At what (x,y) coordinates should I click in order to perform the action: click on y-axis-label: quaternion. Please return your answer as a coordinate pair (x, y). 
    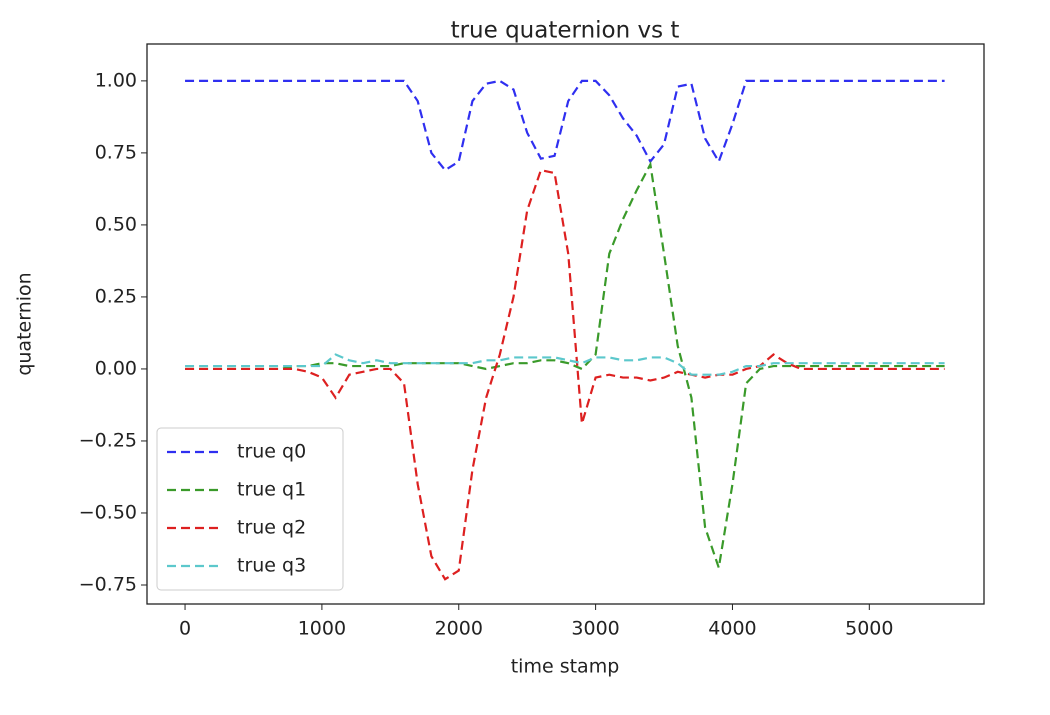
    Looking at the image, I should click on (25, 323).